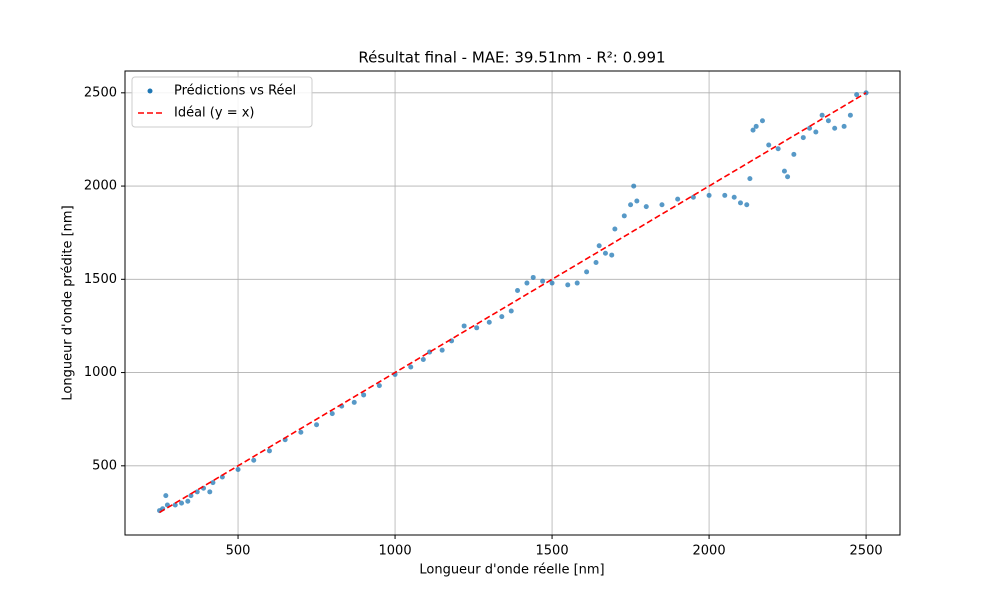 Image resolution: width=1000 pixels, height=600 pixels. I want to click on legend-marker, so click(150, 91).